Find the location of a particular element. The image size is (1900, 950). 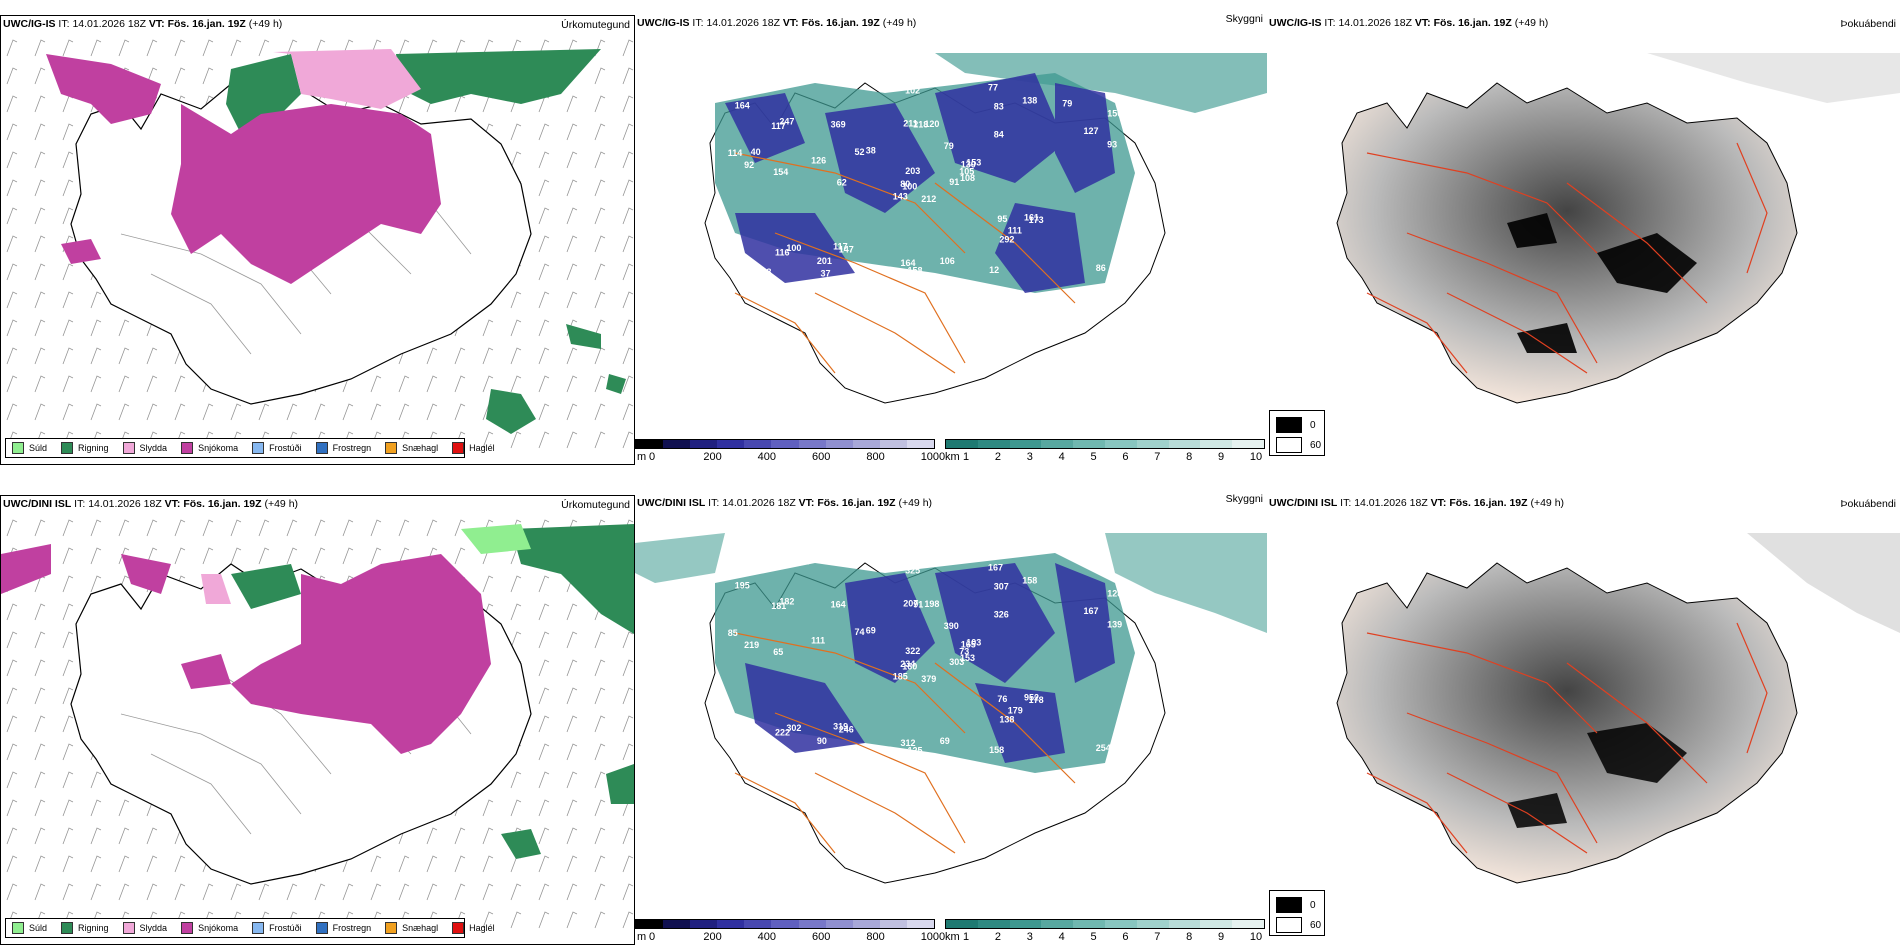

cloud-base-value: 80 is located at coordinates (905, 184).